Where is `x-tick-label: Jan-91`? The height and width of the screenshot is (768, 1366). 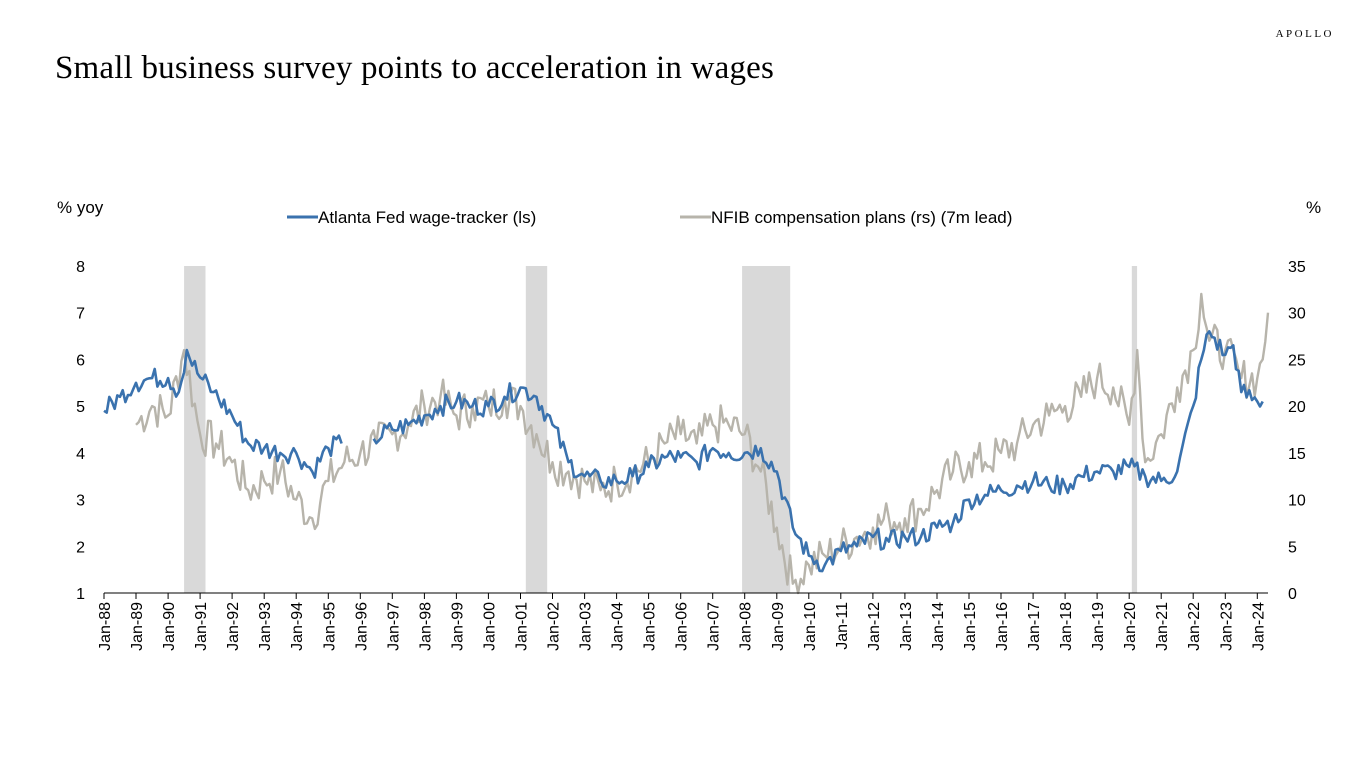
x-tick-label: Jan-91 is located at coordinates (201, 626).